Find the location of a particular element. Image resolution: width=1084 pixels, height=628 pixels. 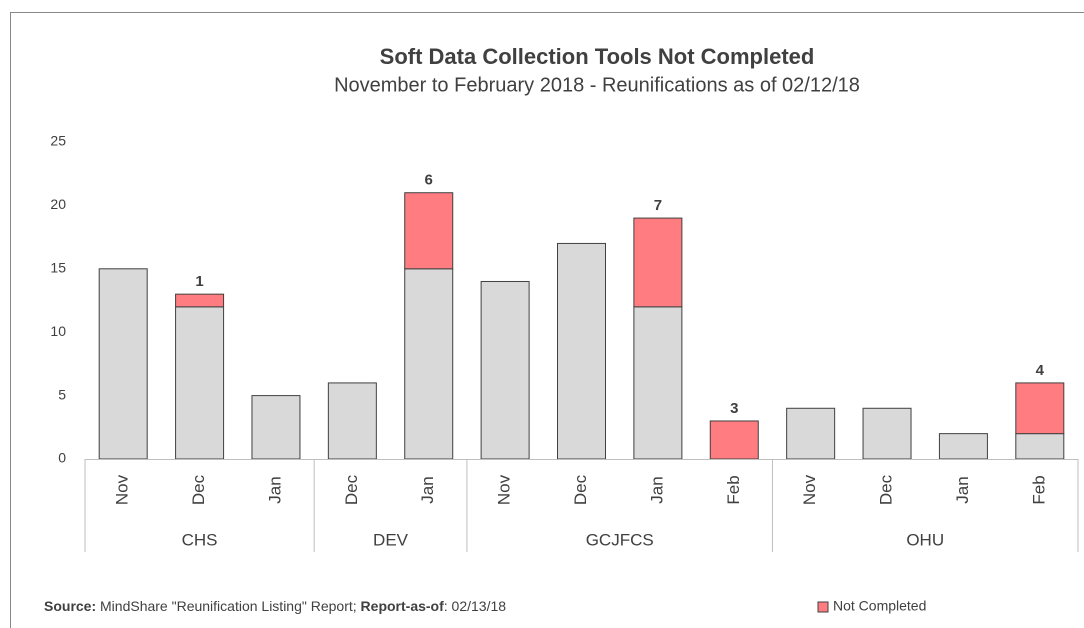

legend-swatch is located at coordinates (823, 607).